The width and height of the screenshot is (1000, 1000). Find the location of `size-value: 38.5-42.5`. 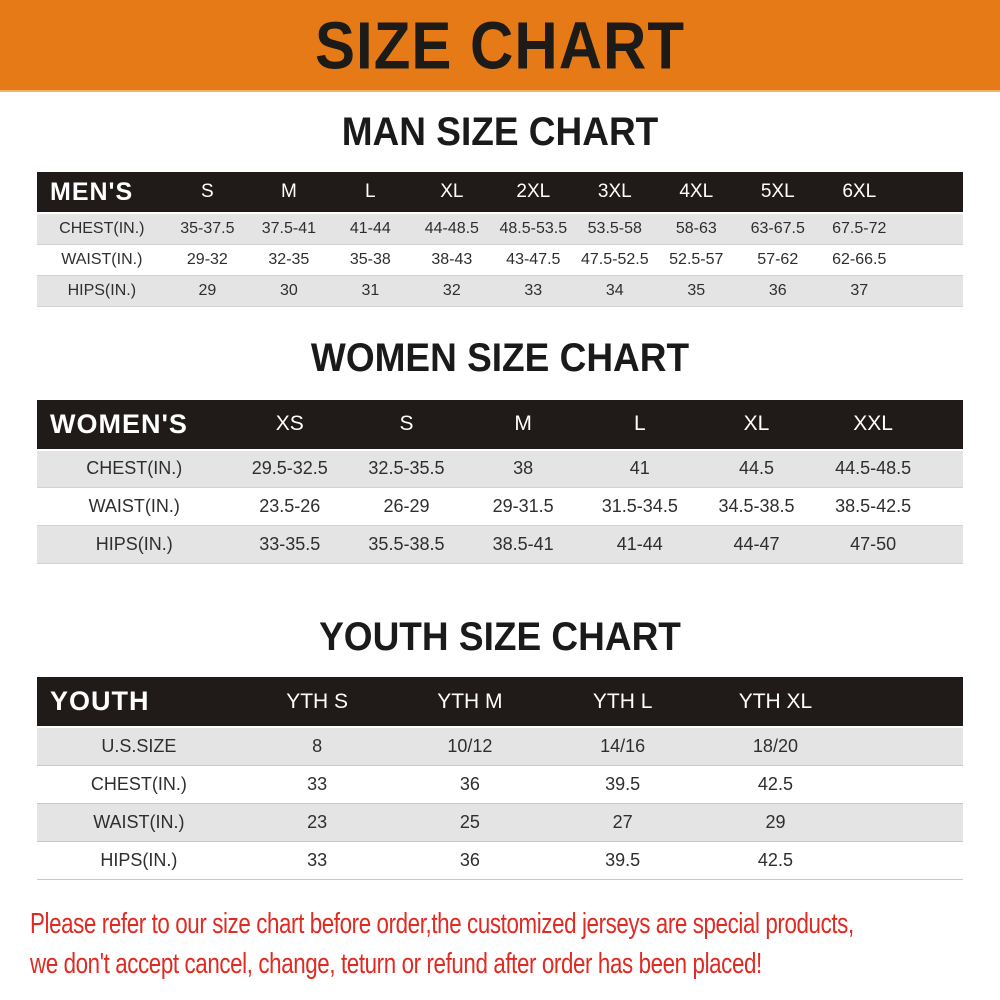

size-value: 38.5-42.5 is located at coordinates (873, 506).